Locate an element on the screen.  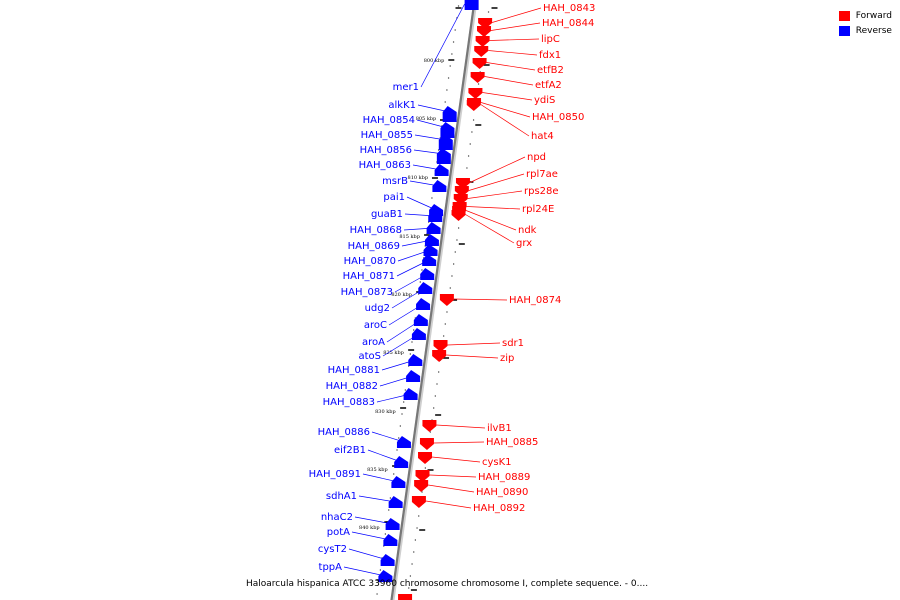
reverse-gene-label: aroA is located at coordinates (373, 342).